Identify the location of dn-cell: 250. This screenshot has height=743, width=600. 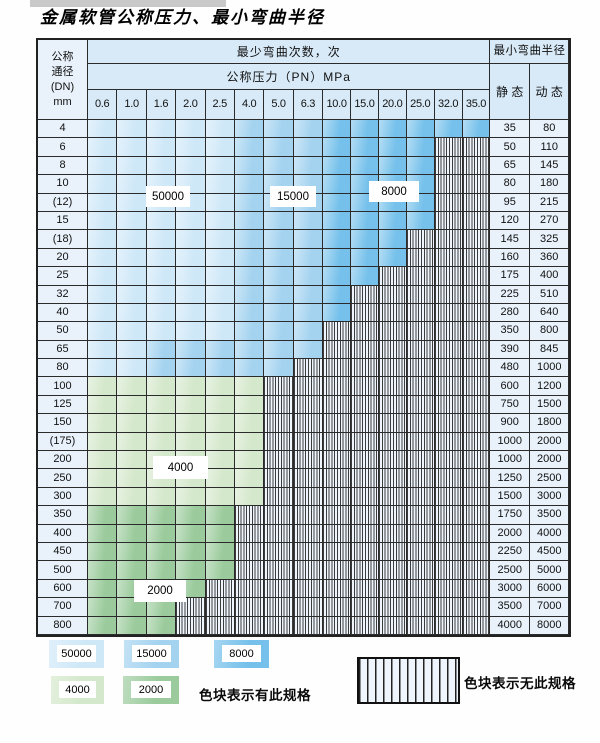
(63, 478).